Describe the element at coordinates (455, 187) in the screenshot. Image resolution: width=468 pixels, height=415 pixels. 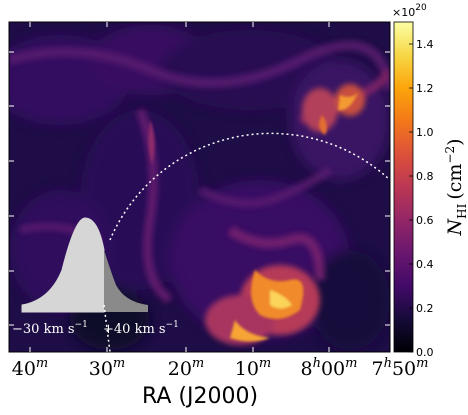
I see `colorbar-label: NHI(cm−2)` at that location.